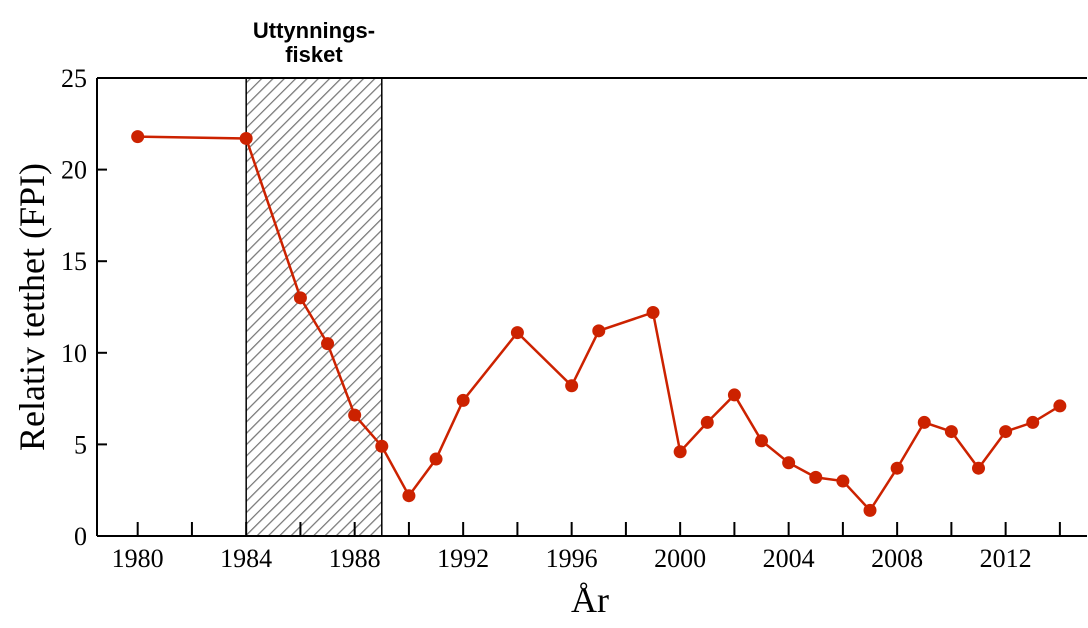  What do you see at coordinates (246, 558) in the screenshot?
I see `x-tick-label: 1984` at bounding box center [246, 558].